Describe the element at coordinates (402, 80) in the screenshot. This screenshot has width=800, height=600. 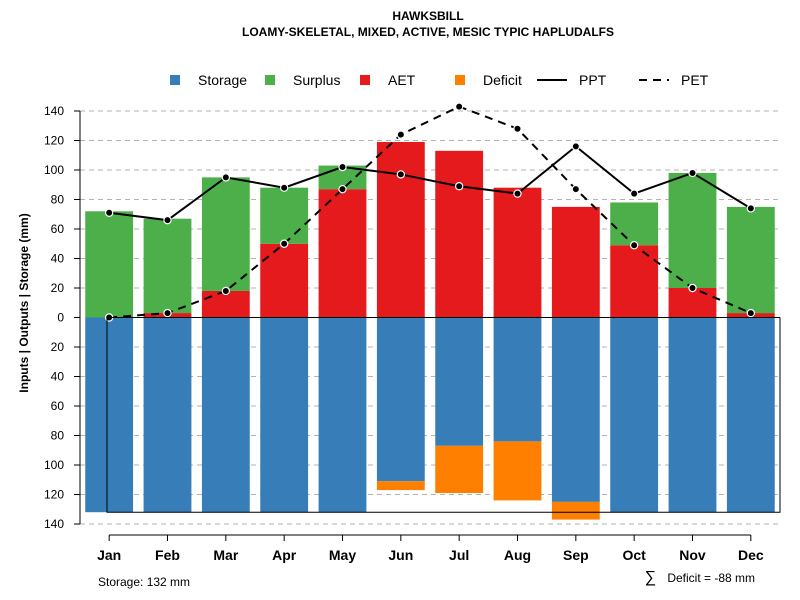
I see `legend-label-aet: AET` at that location.